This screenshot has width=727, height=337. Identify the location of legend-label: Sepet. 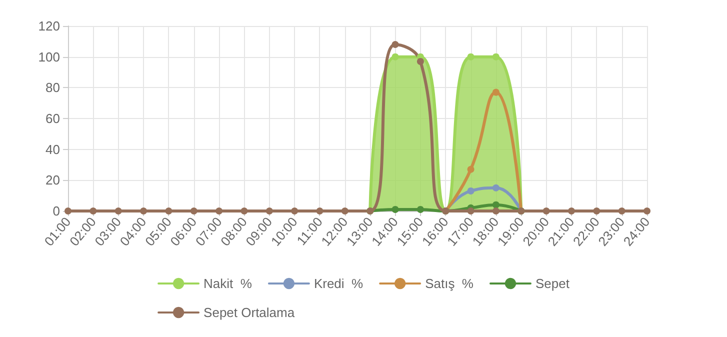
(552, 283).